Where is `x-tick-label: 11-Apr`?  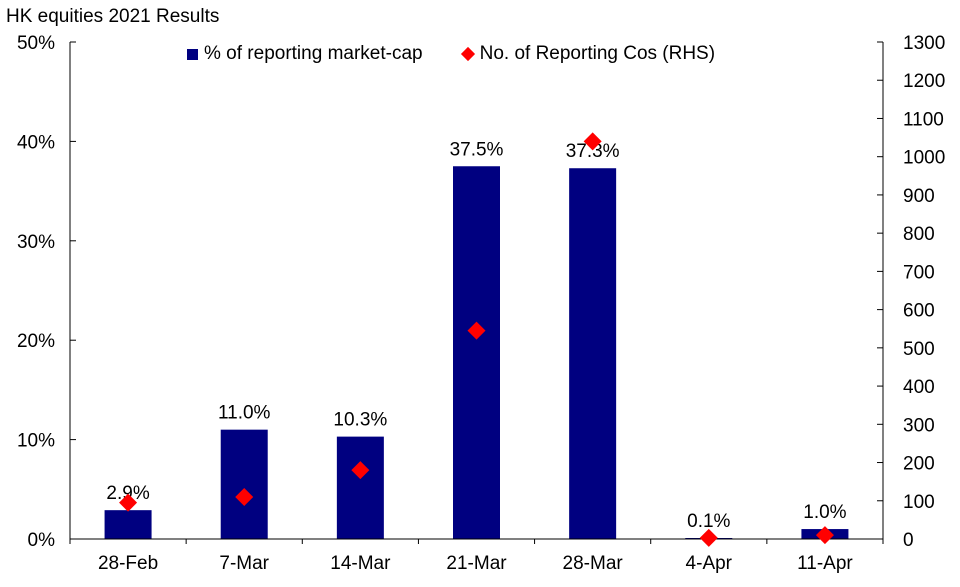 x-tick-label: 11-Apr is located at coordinates (825, 563).